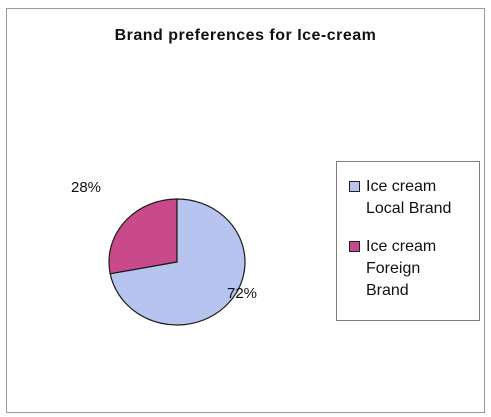 The height and width of the screenshot is (417, 491). I want to click on data-label-local: 72%, so click(242, 293).